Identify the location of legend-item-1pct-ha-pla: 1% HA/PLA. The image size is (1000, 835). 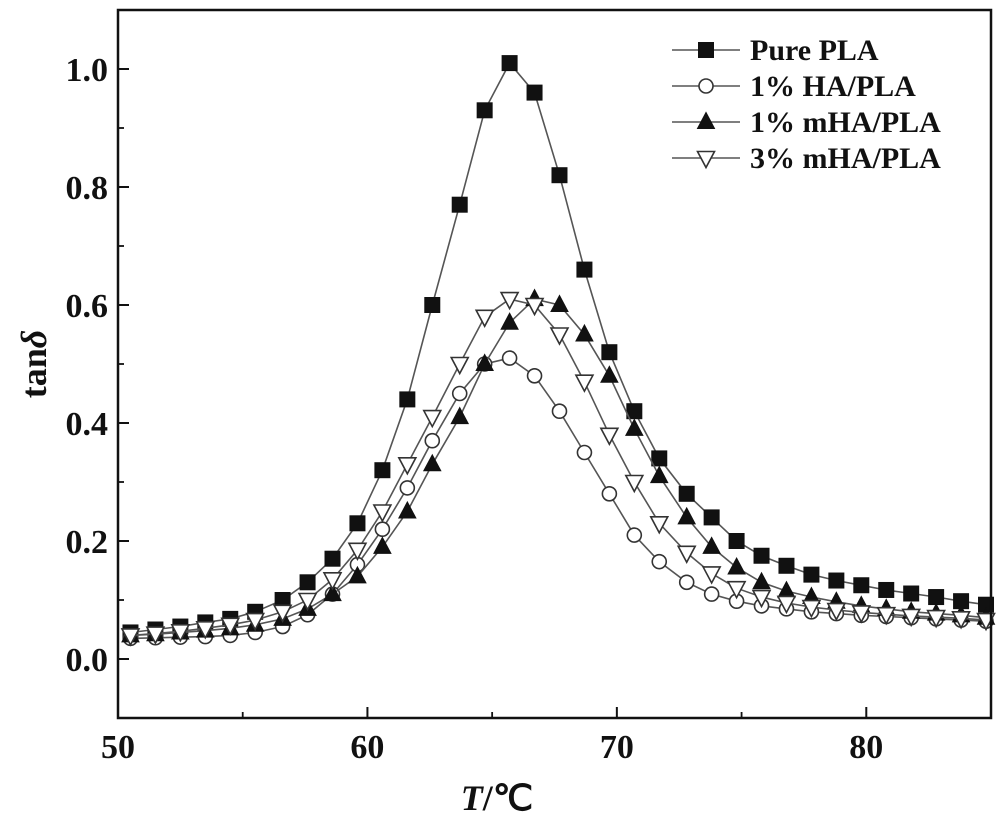
(794, 86).